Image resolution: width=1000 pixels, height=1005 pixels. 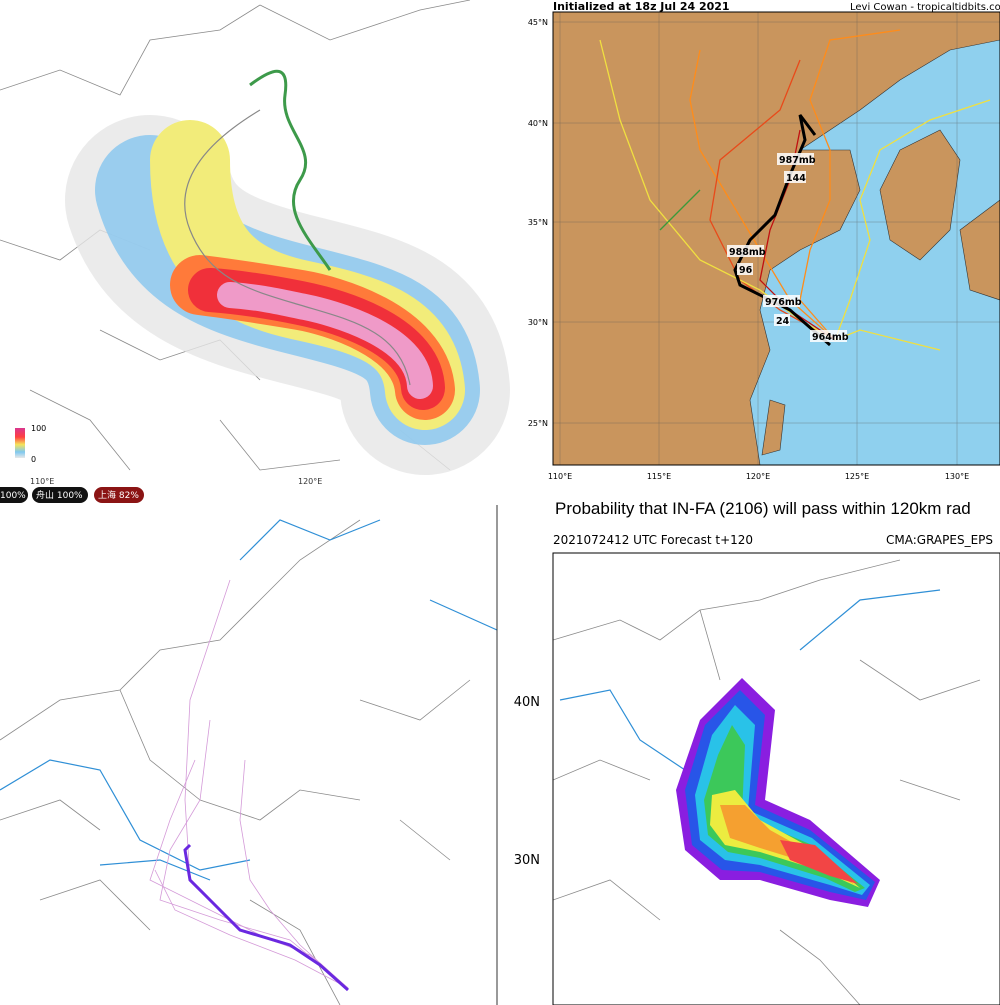 I want to click on lat-label: 25°N, so click(x=538, y=423).